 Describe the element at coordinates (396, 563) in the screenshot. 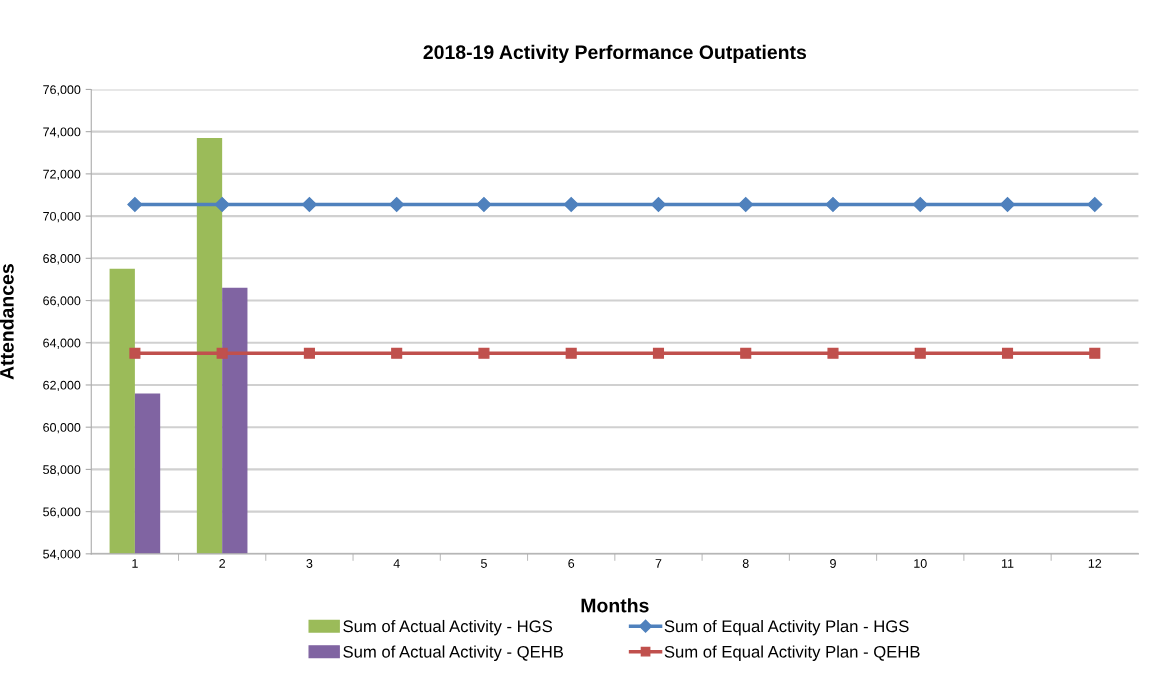

I see `x-tick-label: 4` at that location.